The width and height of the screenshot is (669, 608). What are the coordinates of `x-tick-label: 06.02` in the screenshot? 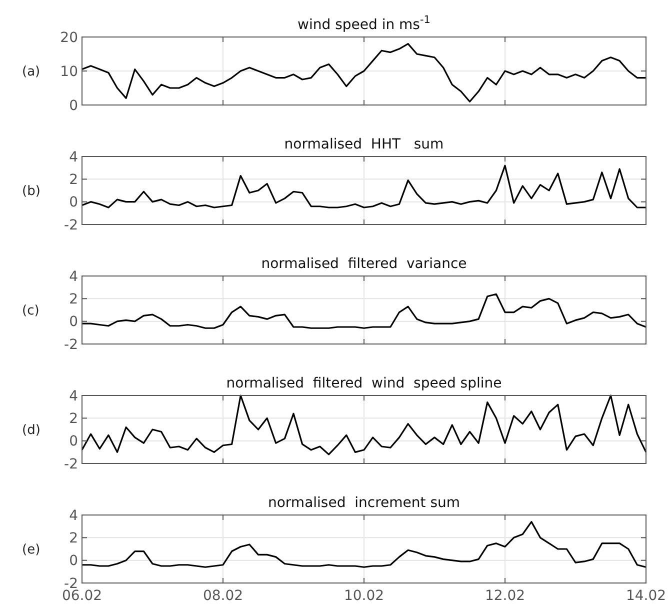 It's located at (82, 596).